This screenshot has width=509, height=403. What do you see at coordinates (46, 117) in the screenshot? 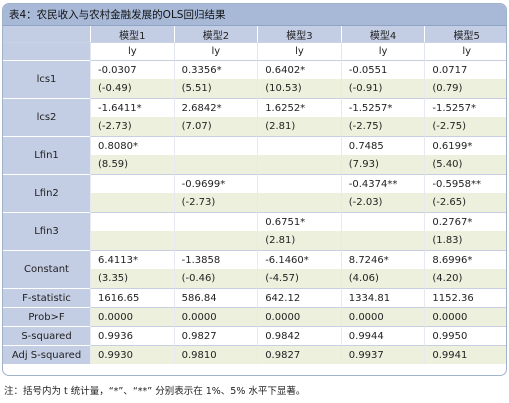
I see `variable-label: lcs2` at bounding box center [46, 117].